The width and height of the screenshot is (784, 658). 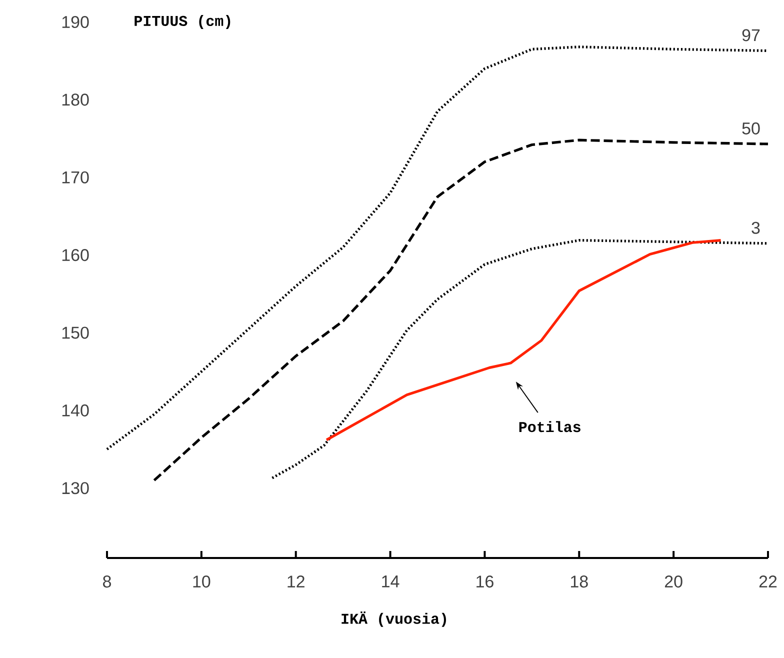 What do you see at coordinates (768, 582) in the screenshot?
I see `x-tick-label: 22` at bounding box center [768, 582].